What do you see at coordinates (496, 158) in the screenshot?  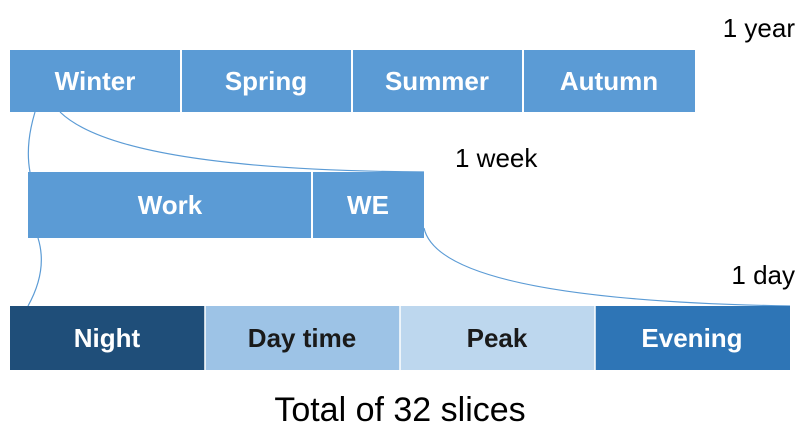 I see `level-label: 1 week` at bounding box center [496, 158].